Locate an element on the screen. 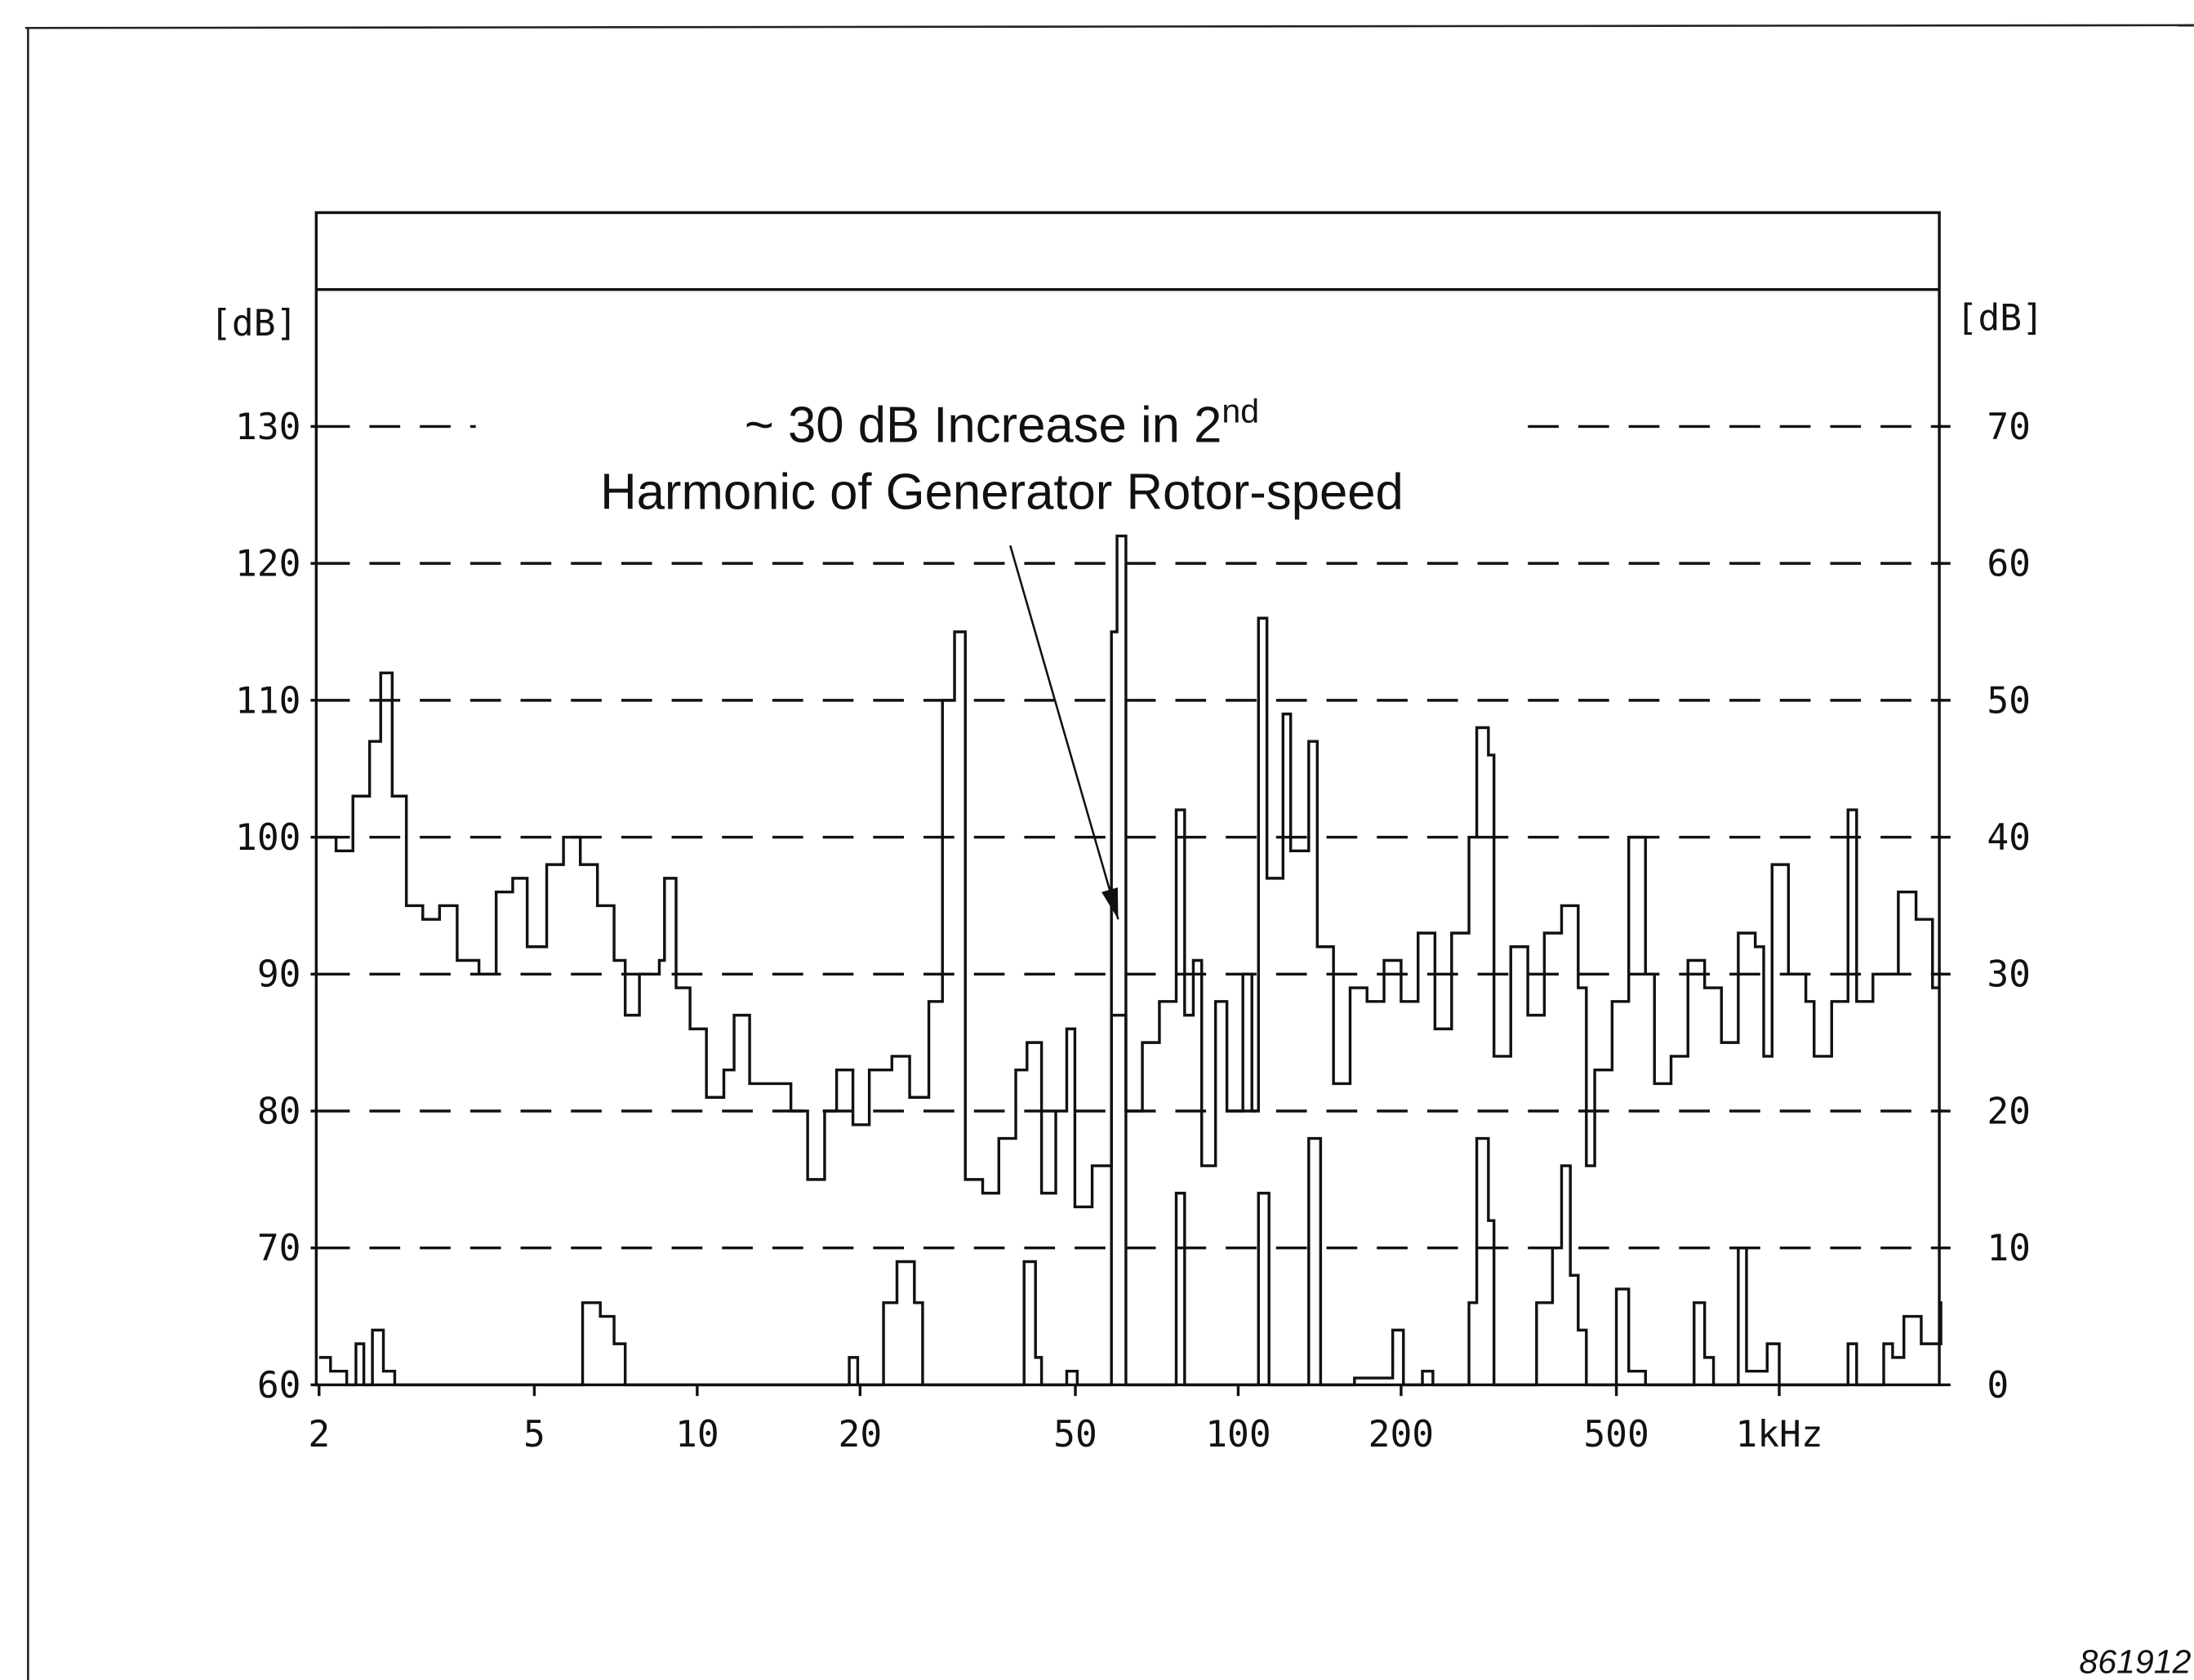 This screenshot has height=1680, width=2194. y2-axis-label: [dB] is located at coordinates (2000, 317).